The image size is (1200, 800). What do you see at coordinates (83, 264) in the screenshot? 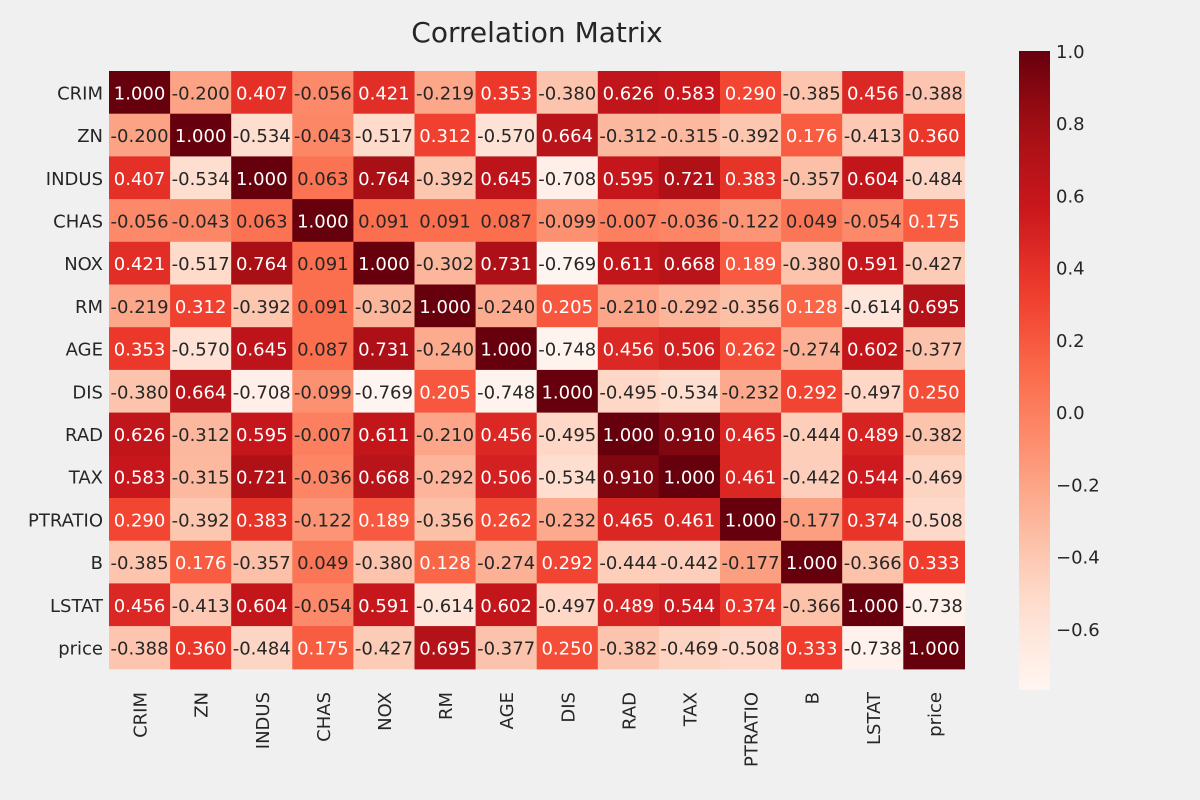
I see `y-tick-label: NOX` at bounding box center [83, 264].